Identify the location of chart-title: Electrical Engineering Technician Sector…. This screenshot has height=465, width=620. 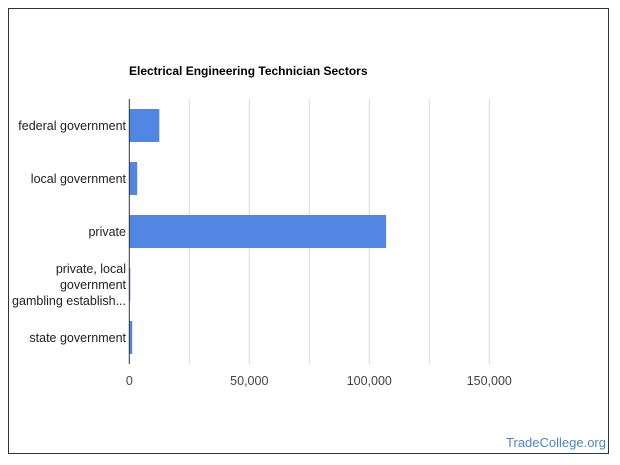
(248, 71).